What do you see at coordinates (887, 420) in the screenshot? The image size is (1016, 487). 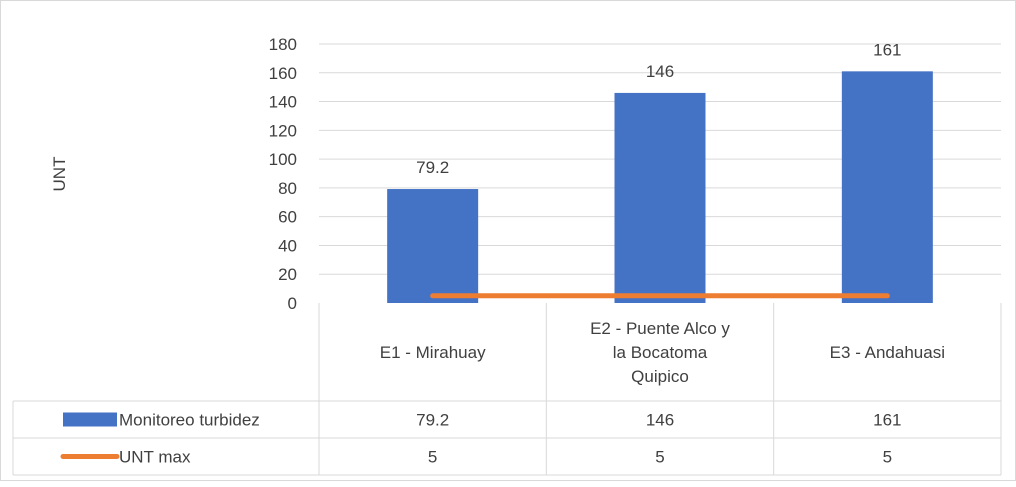 I see `table-cell-value: 161` at bounding box center [887, 420].